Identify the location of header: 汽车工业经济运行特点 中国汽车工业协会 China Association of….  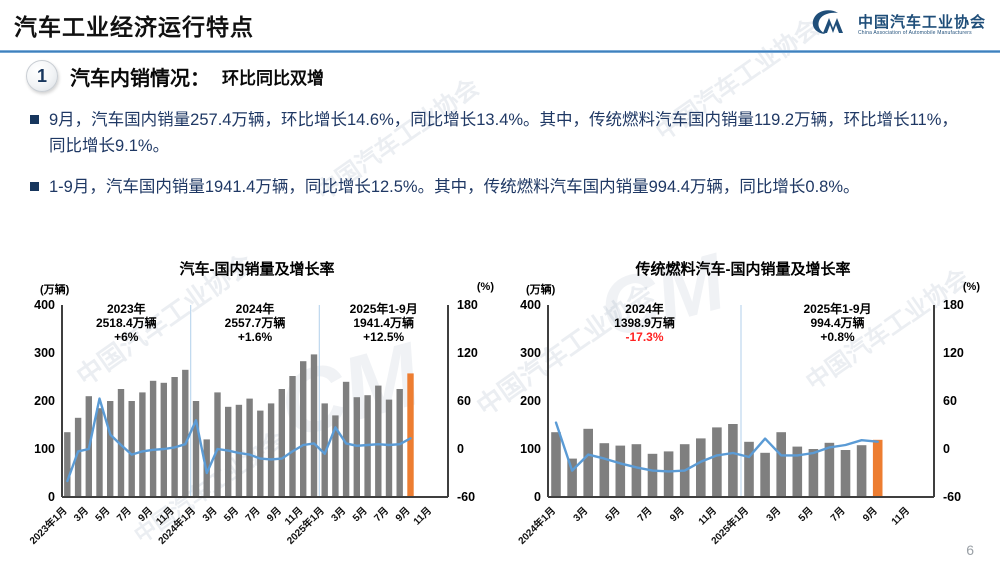
(500, 25).